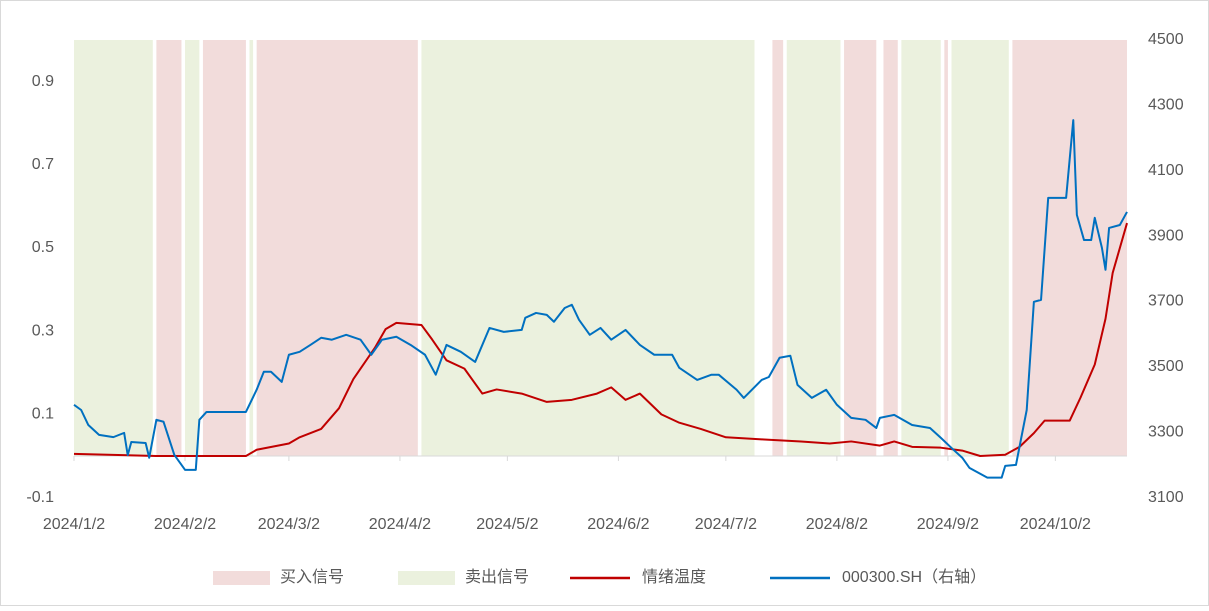  I want to click on y-tick-label: 0.1, so click(43, 414).